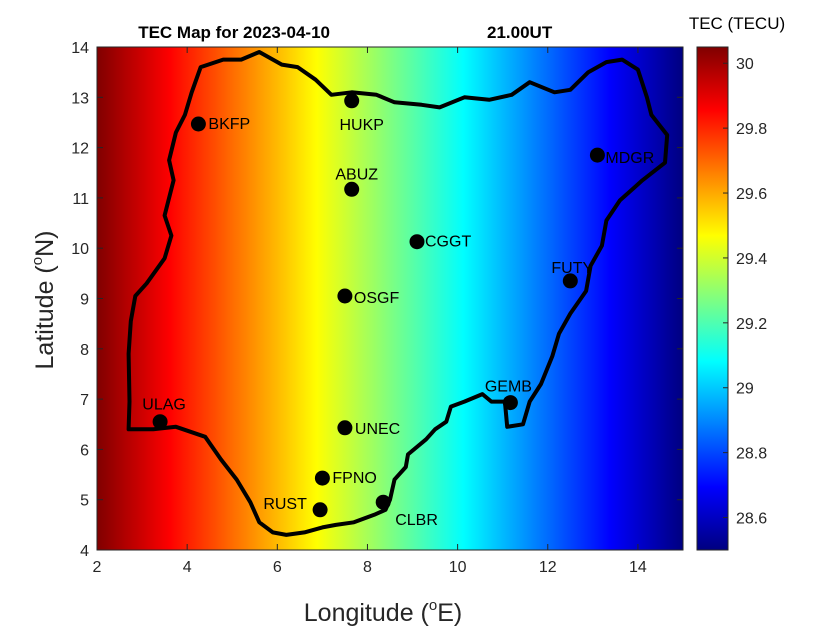 This screenshot has height=630, width=840. I want to click on colorbar-tick-label: 29, so click(745, 389).